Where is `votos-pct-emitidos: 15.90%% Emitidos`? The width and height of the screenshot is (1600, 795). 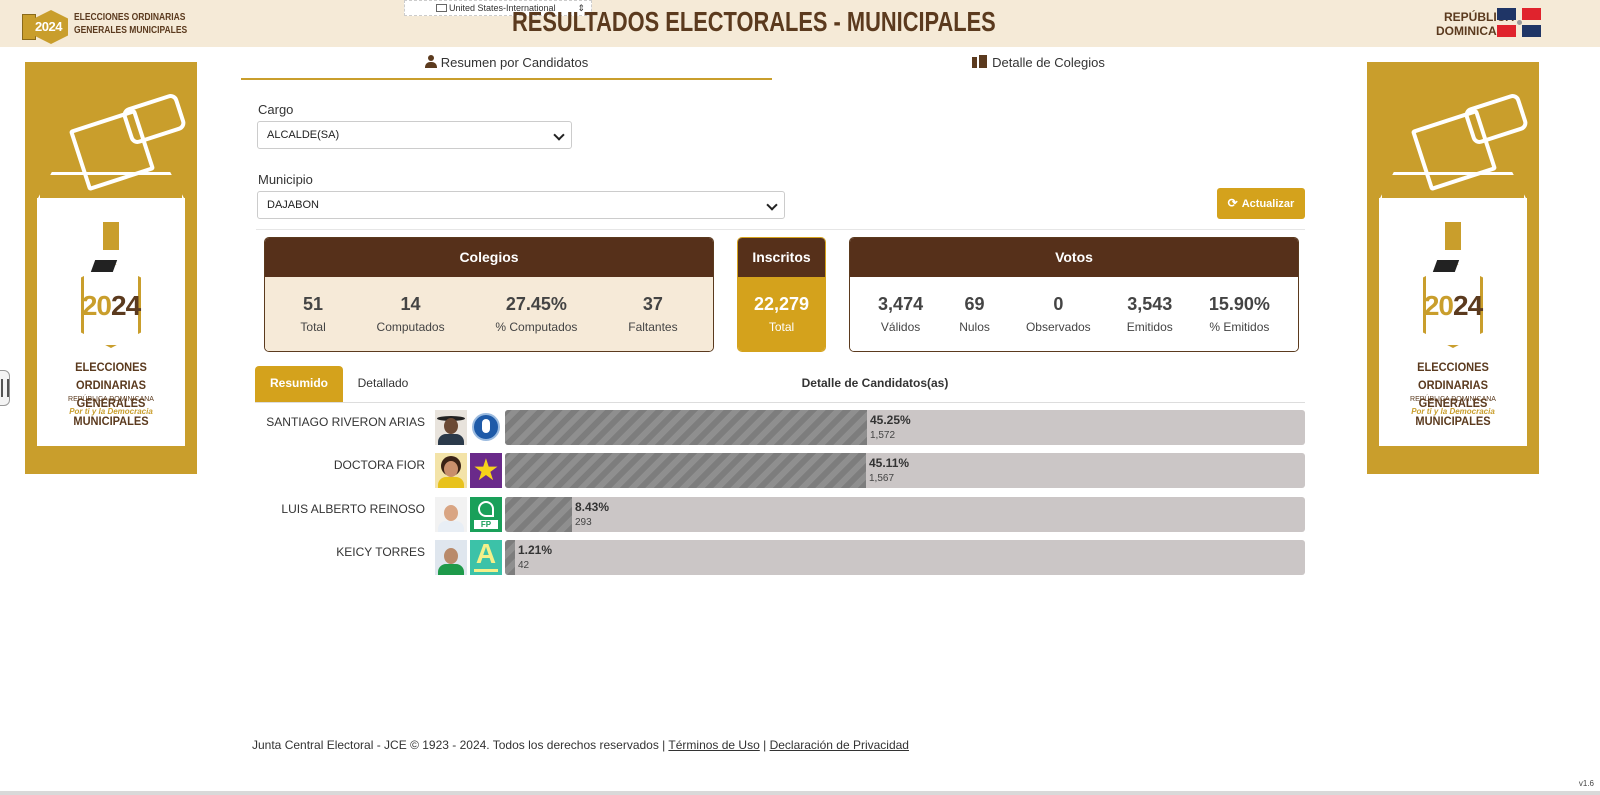
votos-pct-emitidos: 15.90%% Emitidos is located at coordinates (1239, 314).